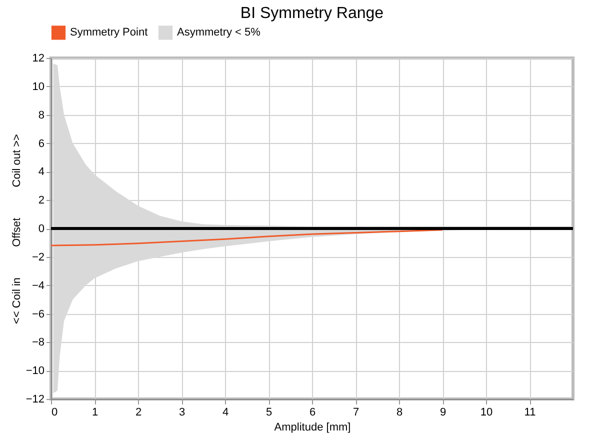 The height and width of the screenshot is (445, 603). I want to click on x-tick-label: 10, so click(486, 412).